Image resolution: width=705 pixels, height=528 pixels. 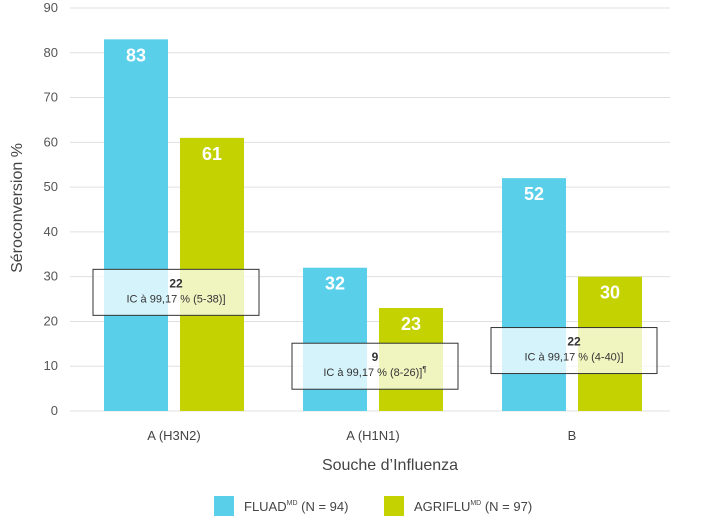 I want to click on y-tick-label: 20, so click(x=51, y=320).